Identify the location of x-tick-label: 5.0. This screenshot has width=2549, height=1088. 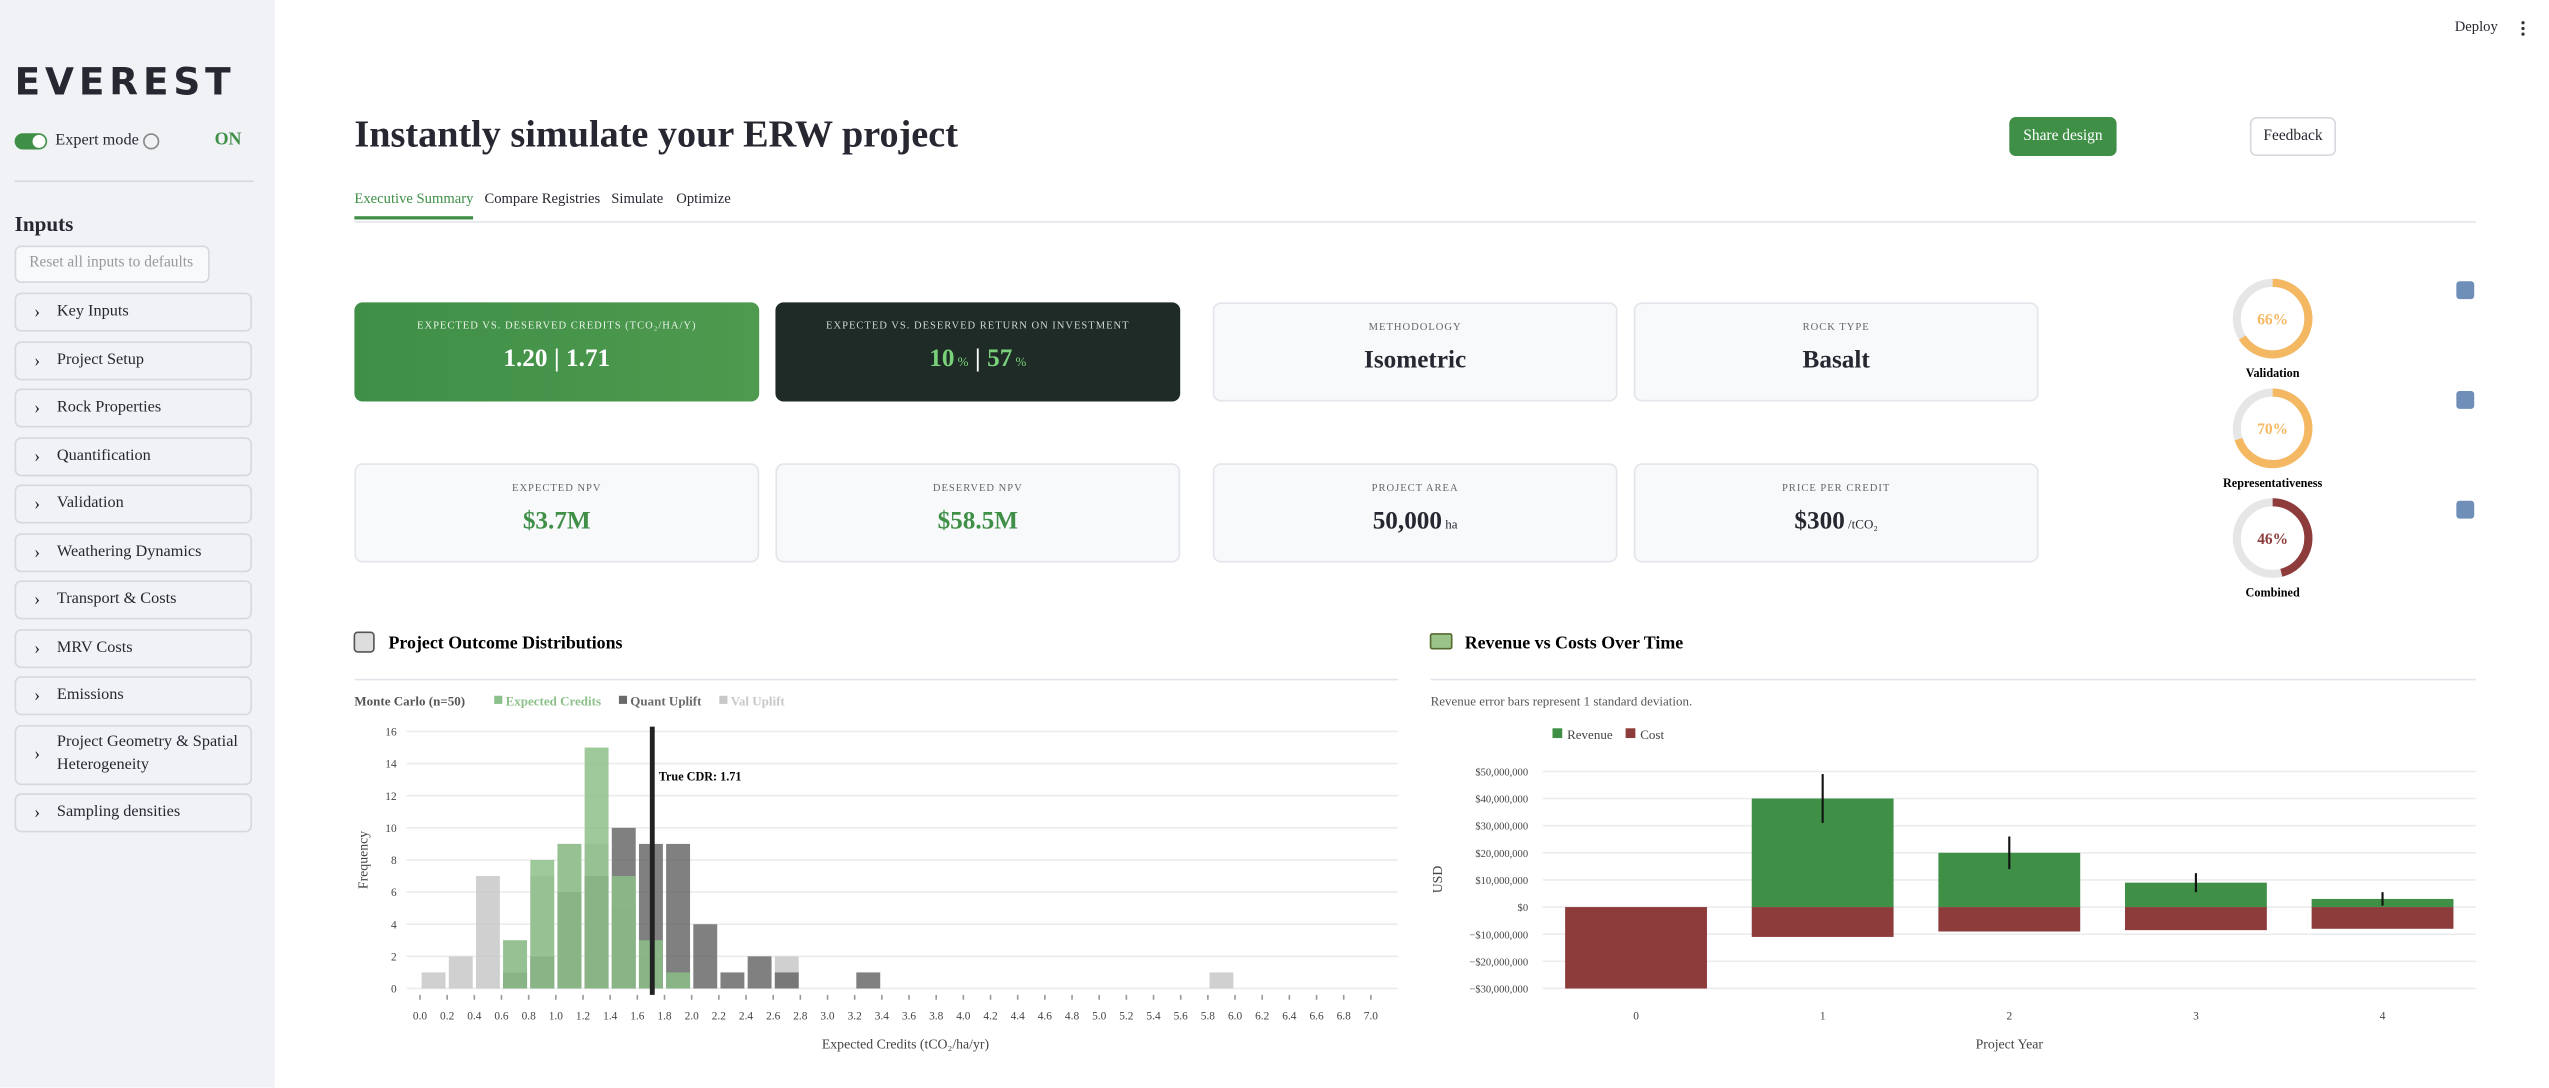
(1099, 1016).